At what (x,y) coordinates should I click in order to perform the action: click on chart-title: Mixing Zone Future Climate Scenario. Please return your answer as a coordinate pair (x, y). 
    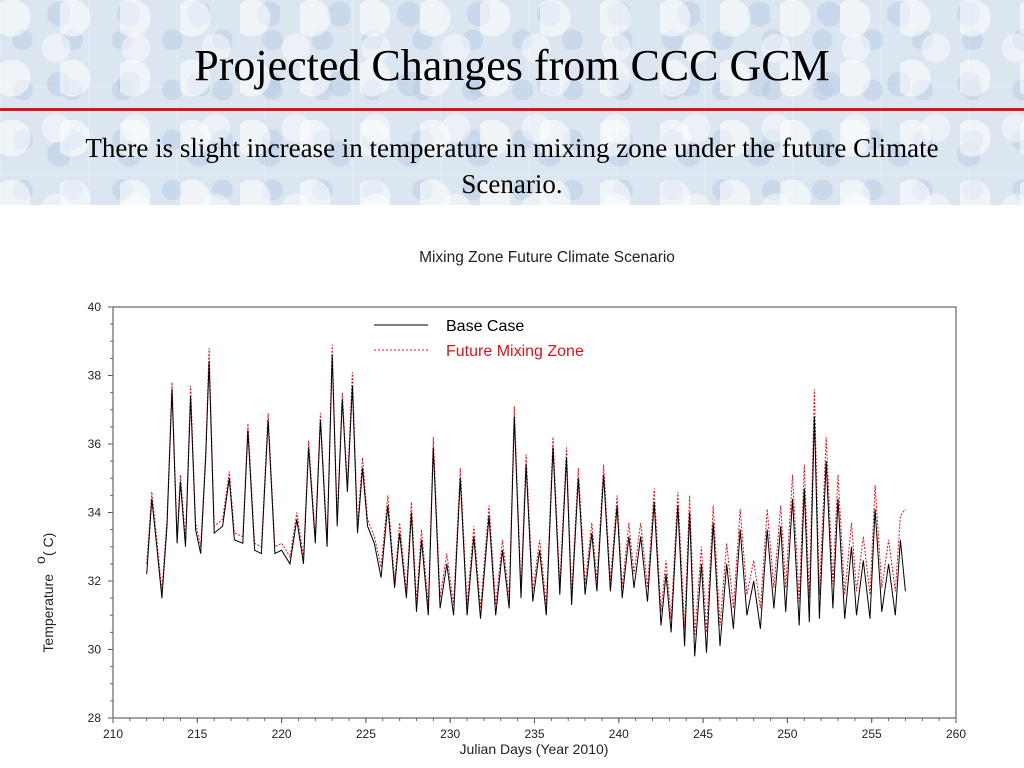
    Looking at the image, I should click on (547, 257).